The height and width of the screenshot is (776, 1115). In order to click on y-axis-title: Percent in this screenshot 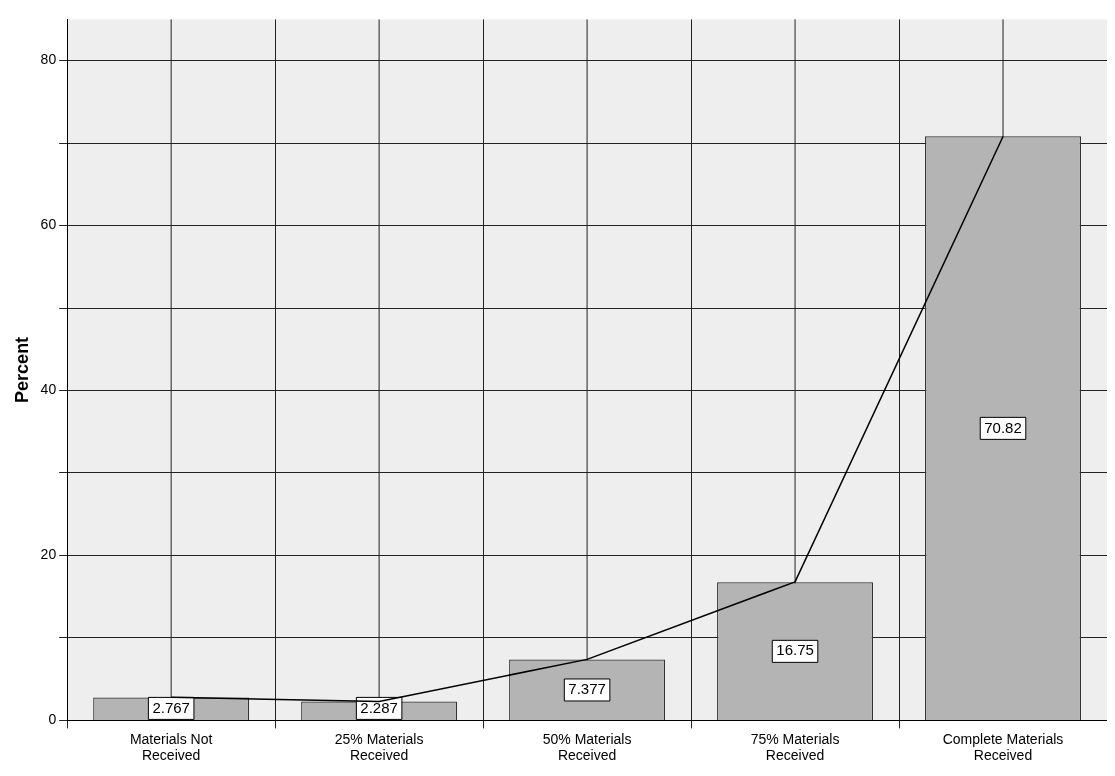, I will do `click(21, 369)`.